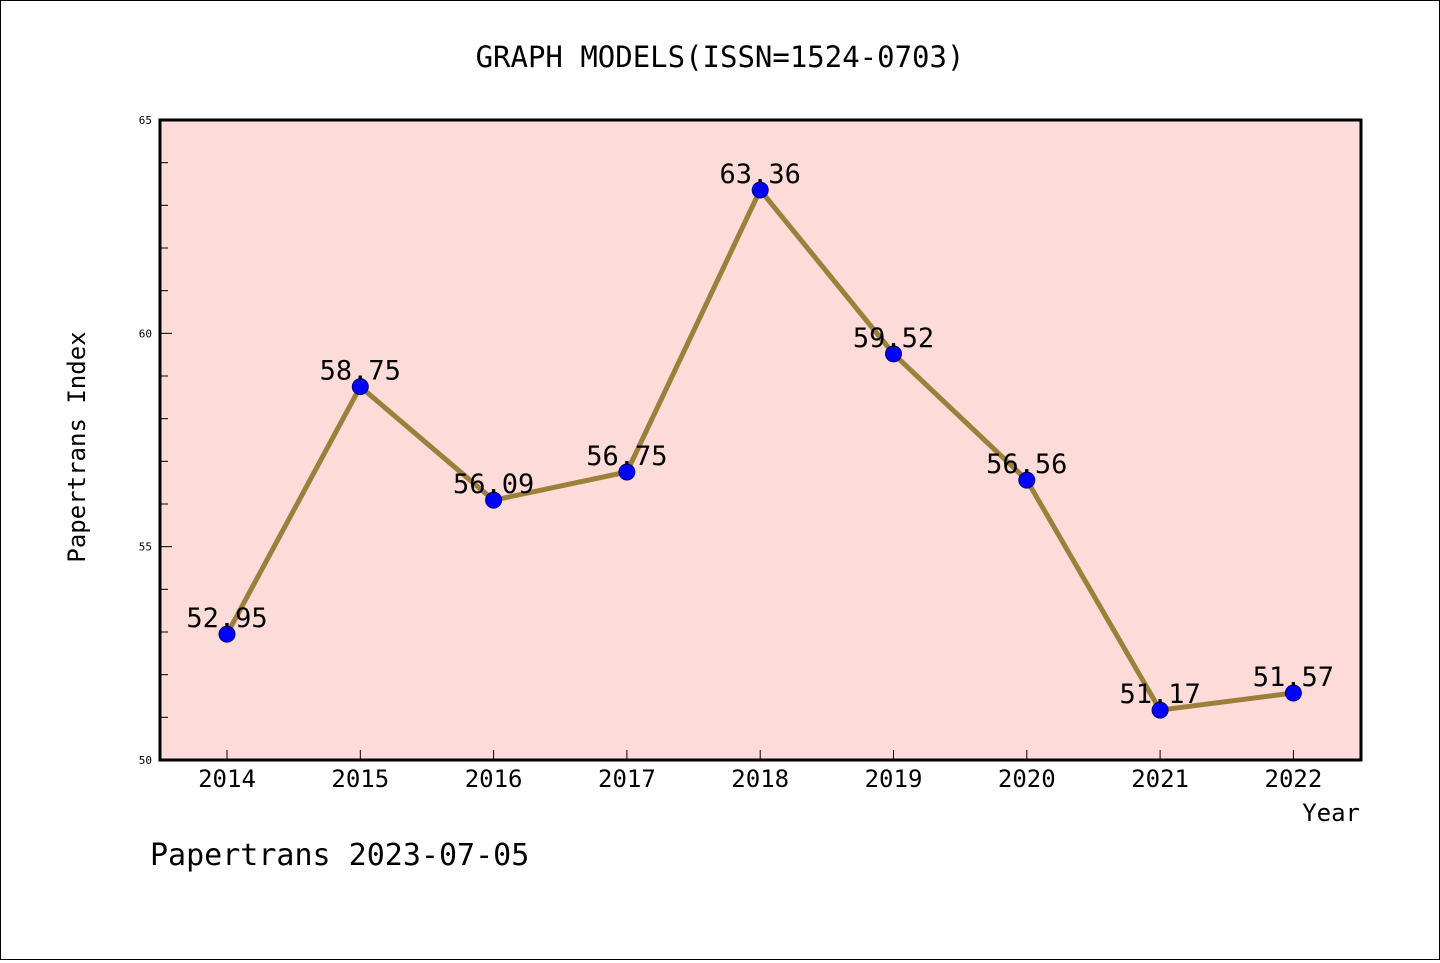  I want to click on x-tick-label: 2021, so click(1160, 779).